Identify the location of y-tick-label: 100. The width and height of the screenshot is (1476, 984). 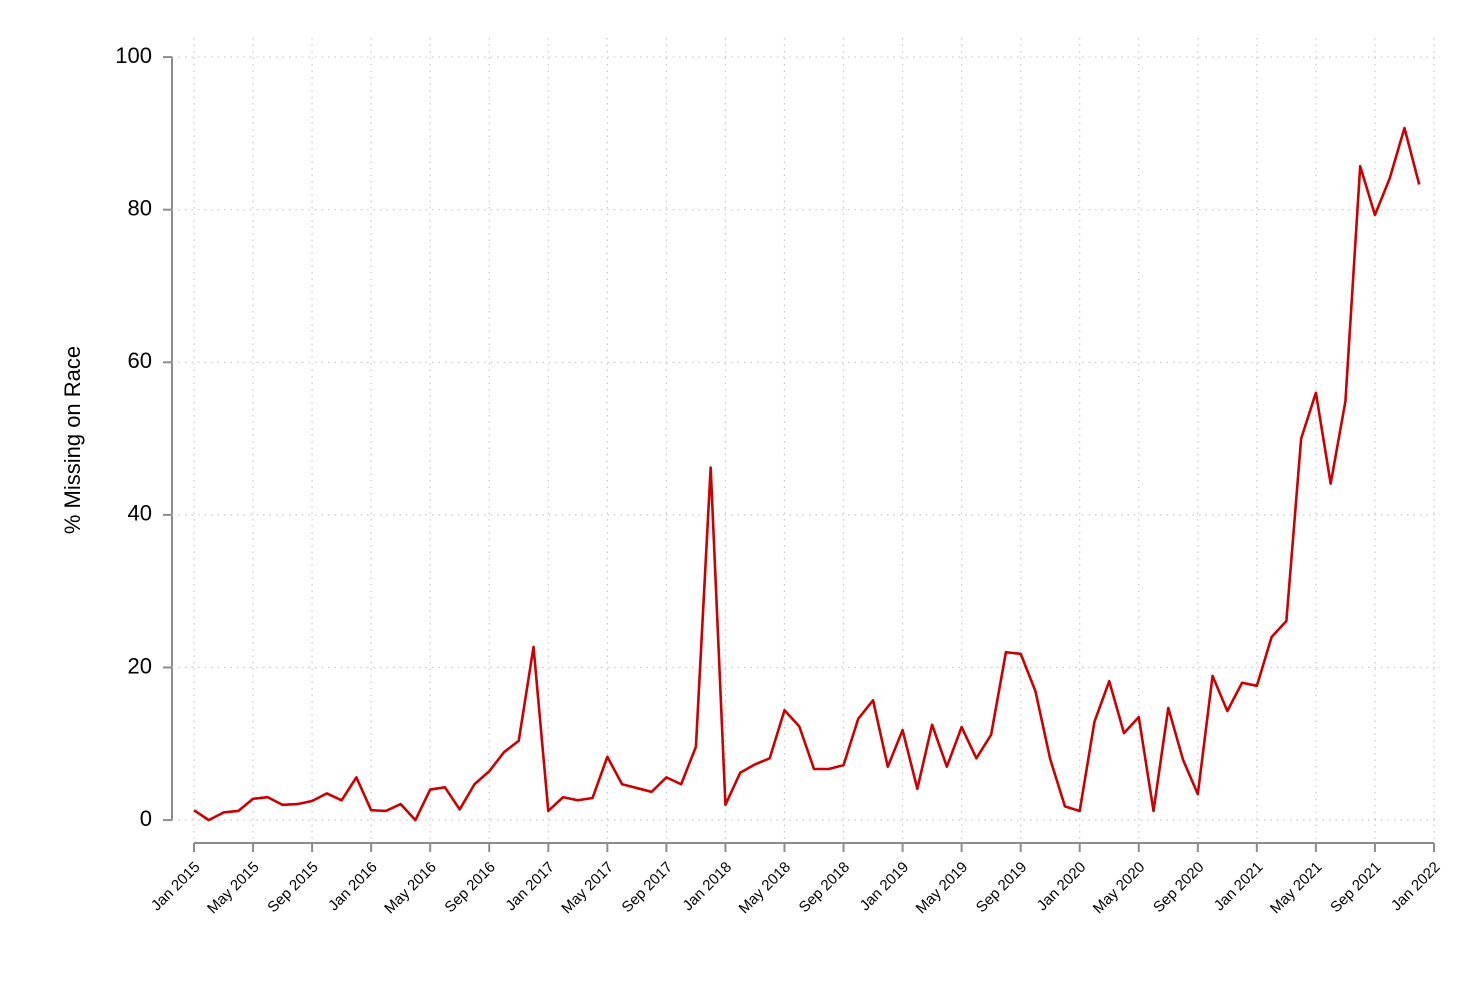
(133, 55).